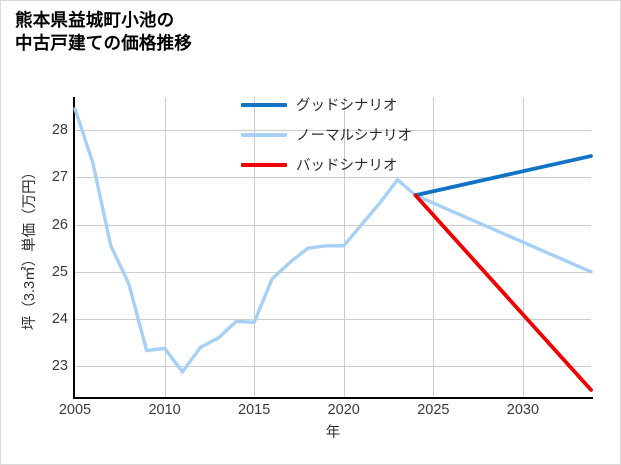 The image size is (621, 465). Describe the element at coordinates (59, 319) in the screenshot. I see `y-tick-label: 24` at that location.